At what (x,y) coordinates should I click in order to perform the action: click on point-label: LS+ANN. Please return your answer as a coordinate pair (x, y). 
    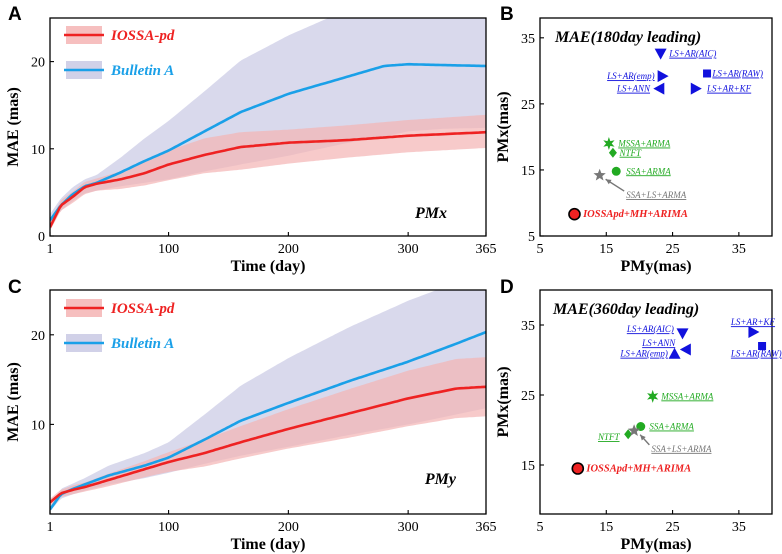
    Looking at the image, I should click on (658, 343).